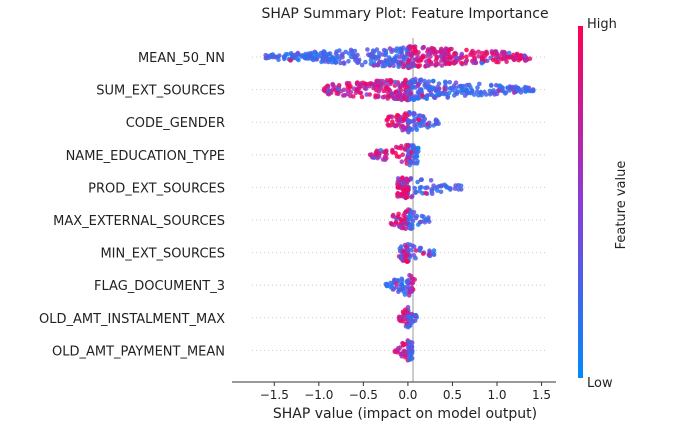 This screenshot has width=677, height=431. Describe the element at coordinates (156, 188) in the screenshot. I see `feature-label: PROD_EXT_SOURCES` at that location.